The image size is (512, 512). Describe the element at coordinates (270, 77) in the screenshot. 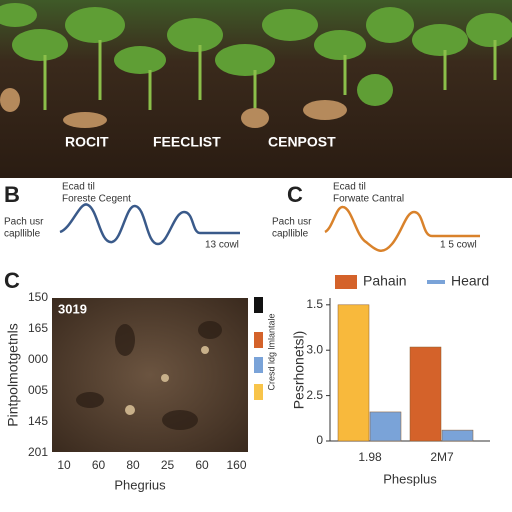

I see `stems` at that location.